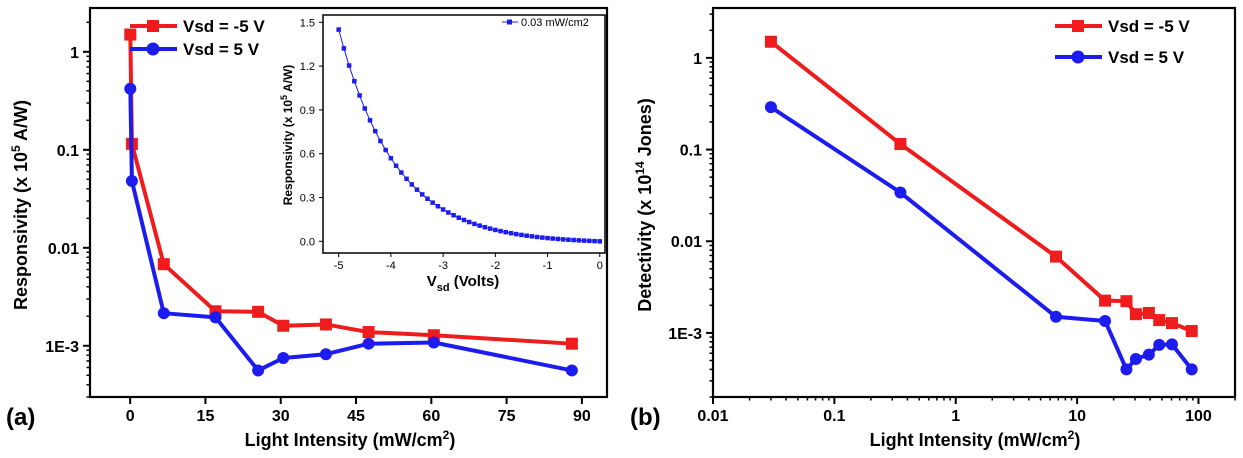 This screenshot has height=458, width=1243. Describe the element at coordinates (350, 439) in the screenshot. I see `panel-a-xlabel: Light Intensity (mW/cm2)` at that location.